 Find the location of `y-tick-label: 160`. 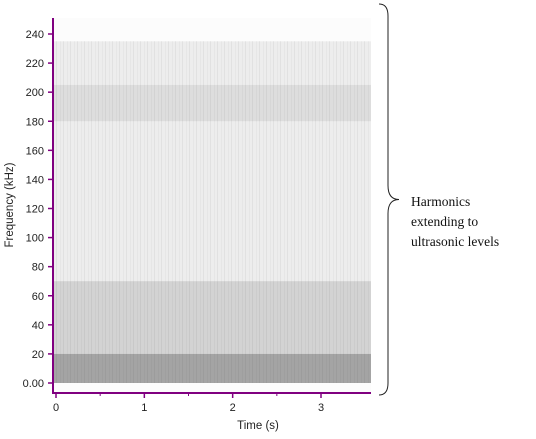

y-tick-label: 160 is located at coordinates (35, 151).